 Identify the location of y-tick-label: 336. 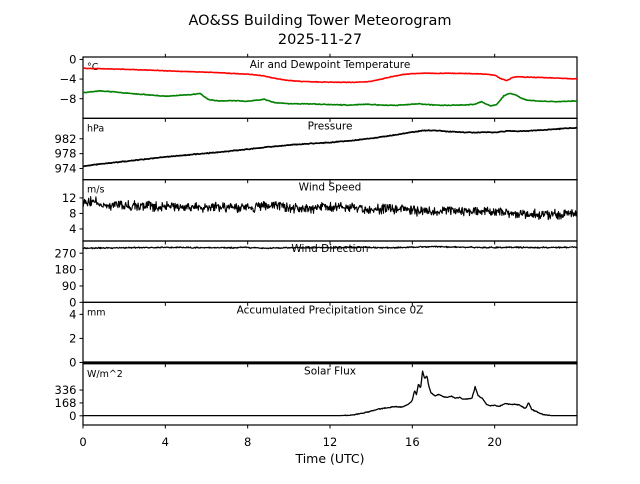
(66, 390).